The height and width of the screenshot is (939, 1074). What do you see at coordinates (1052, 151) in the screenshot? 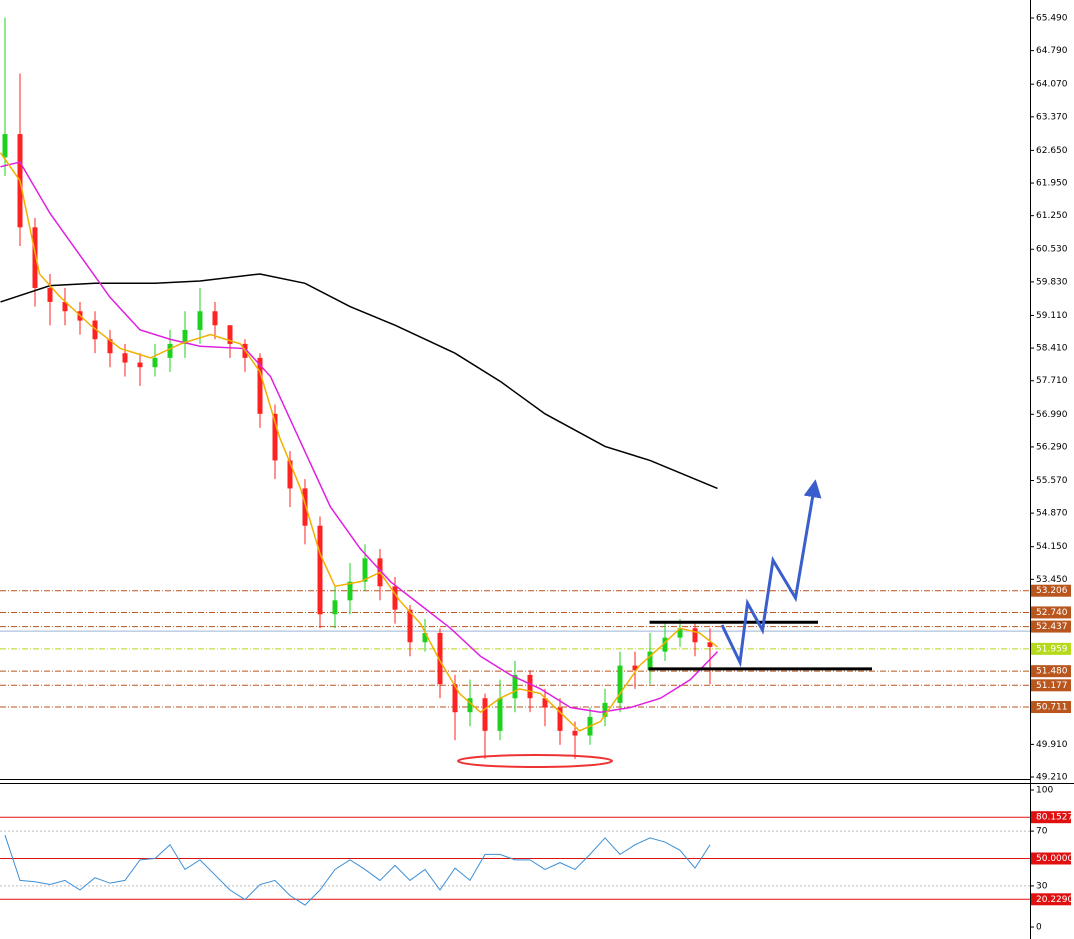
I see `y-tick-label: 62.650` at bounding box center [1052, 151].